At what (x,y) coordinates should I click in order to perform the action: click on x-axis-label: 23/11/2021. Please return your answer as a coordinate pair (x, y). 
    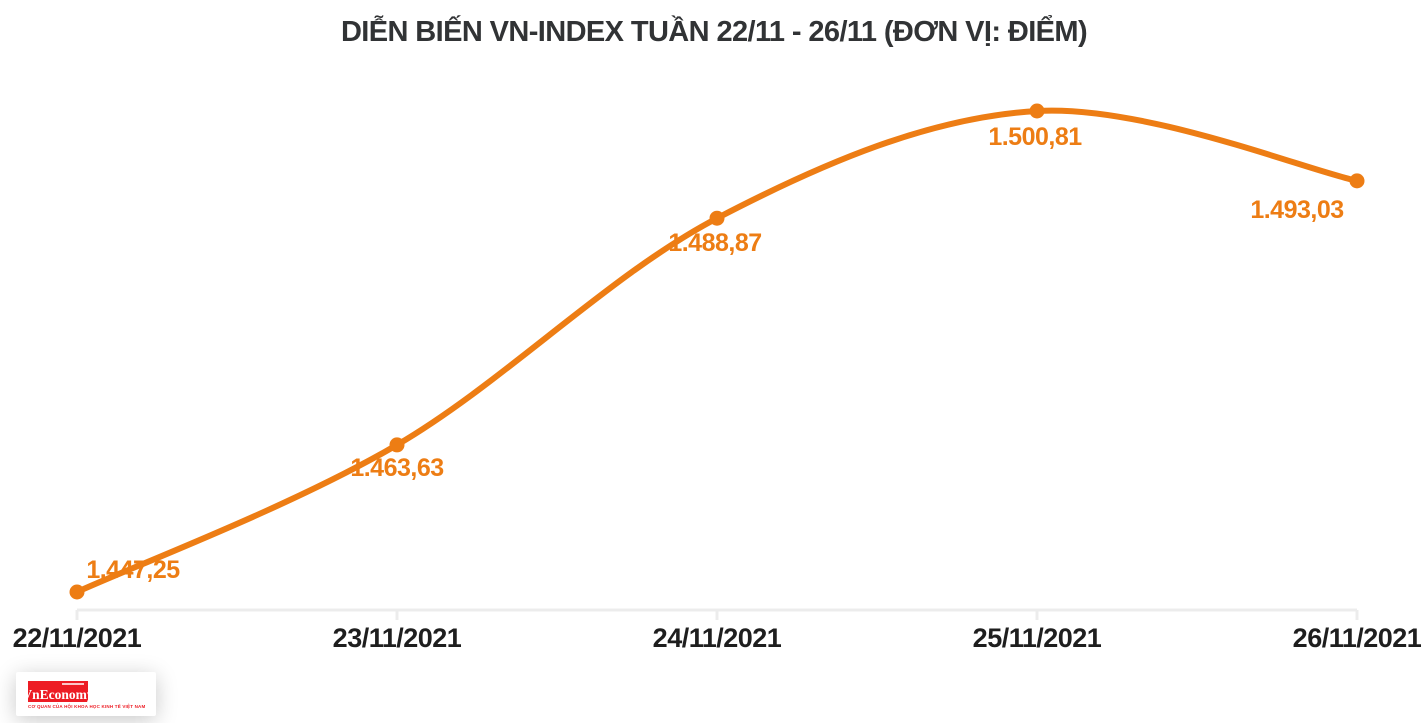
    Looking at the image, I should click on (397, 638).